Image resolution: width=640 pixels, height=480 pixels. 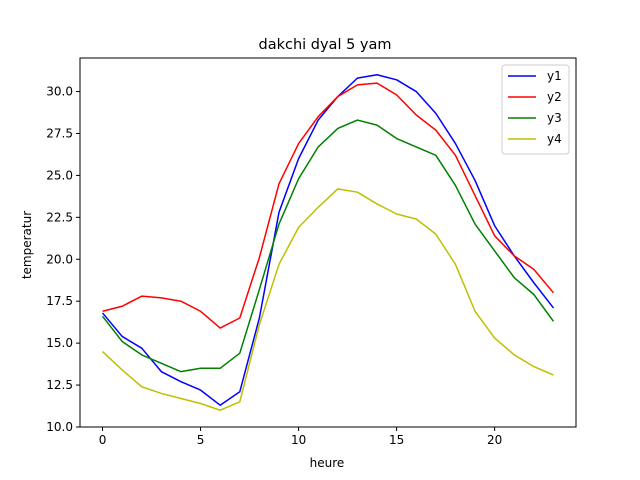 What do you see at coordinates (324, 45) in the screenshot?
I see `chart-title: dakchi dyal 5 yam` at bounding box center [324, 45].